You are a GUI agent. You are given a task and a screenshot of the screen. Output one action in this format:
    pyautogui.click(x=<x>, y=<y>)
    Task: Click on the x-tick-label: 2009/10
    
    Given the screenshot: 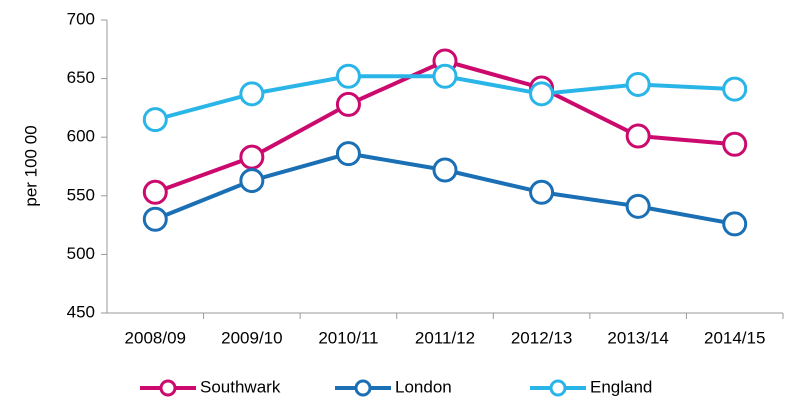 What is the action you would take?
    pyautogui.click(x=251, y=337)
    